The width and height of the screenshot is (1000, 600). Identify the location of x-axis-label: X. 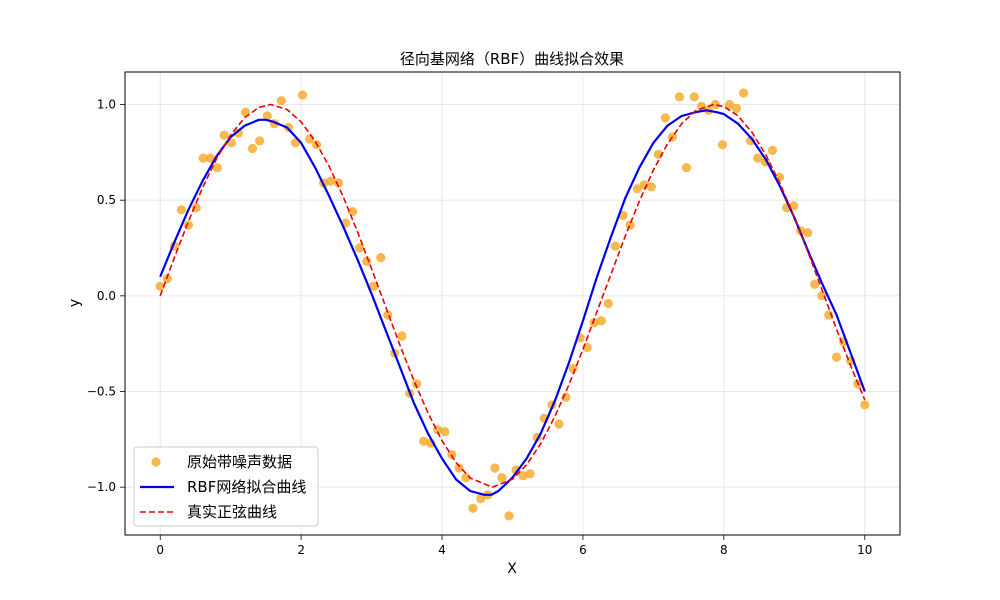
(512, 569).